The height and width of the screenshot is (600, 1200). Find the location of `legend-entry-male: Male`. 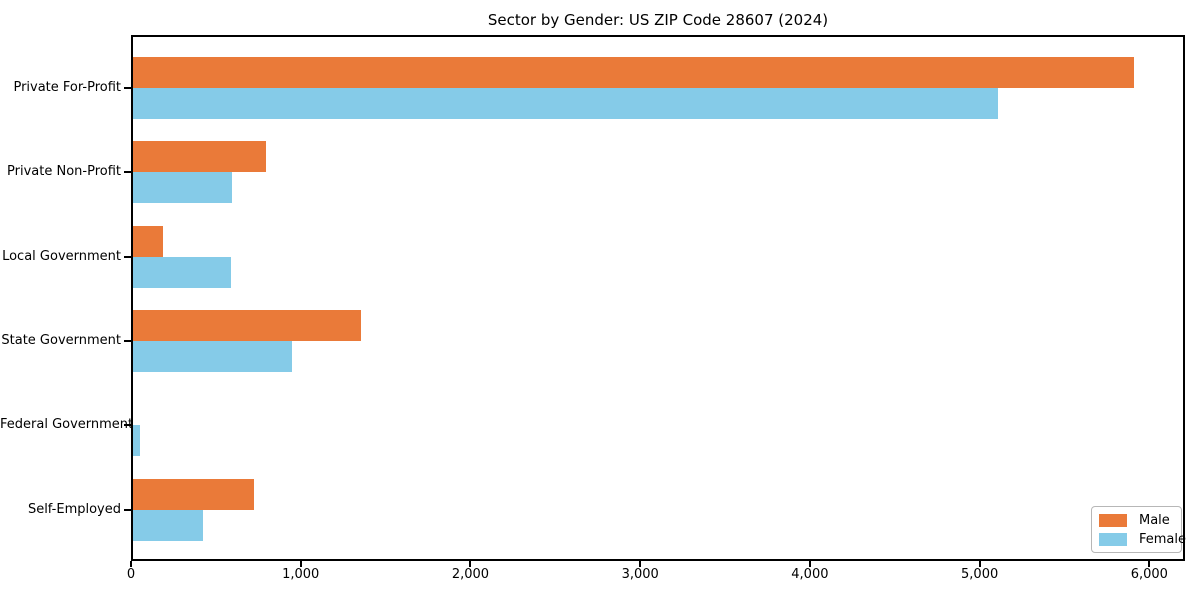

legend-entry-male: Male is located at coordinates (1136, 520).